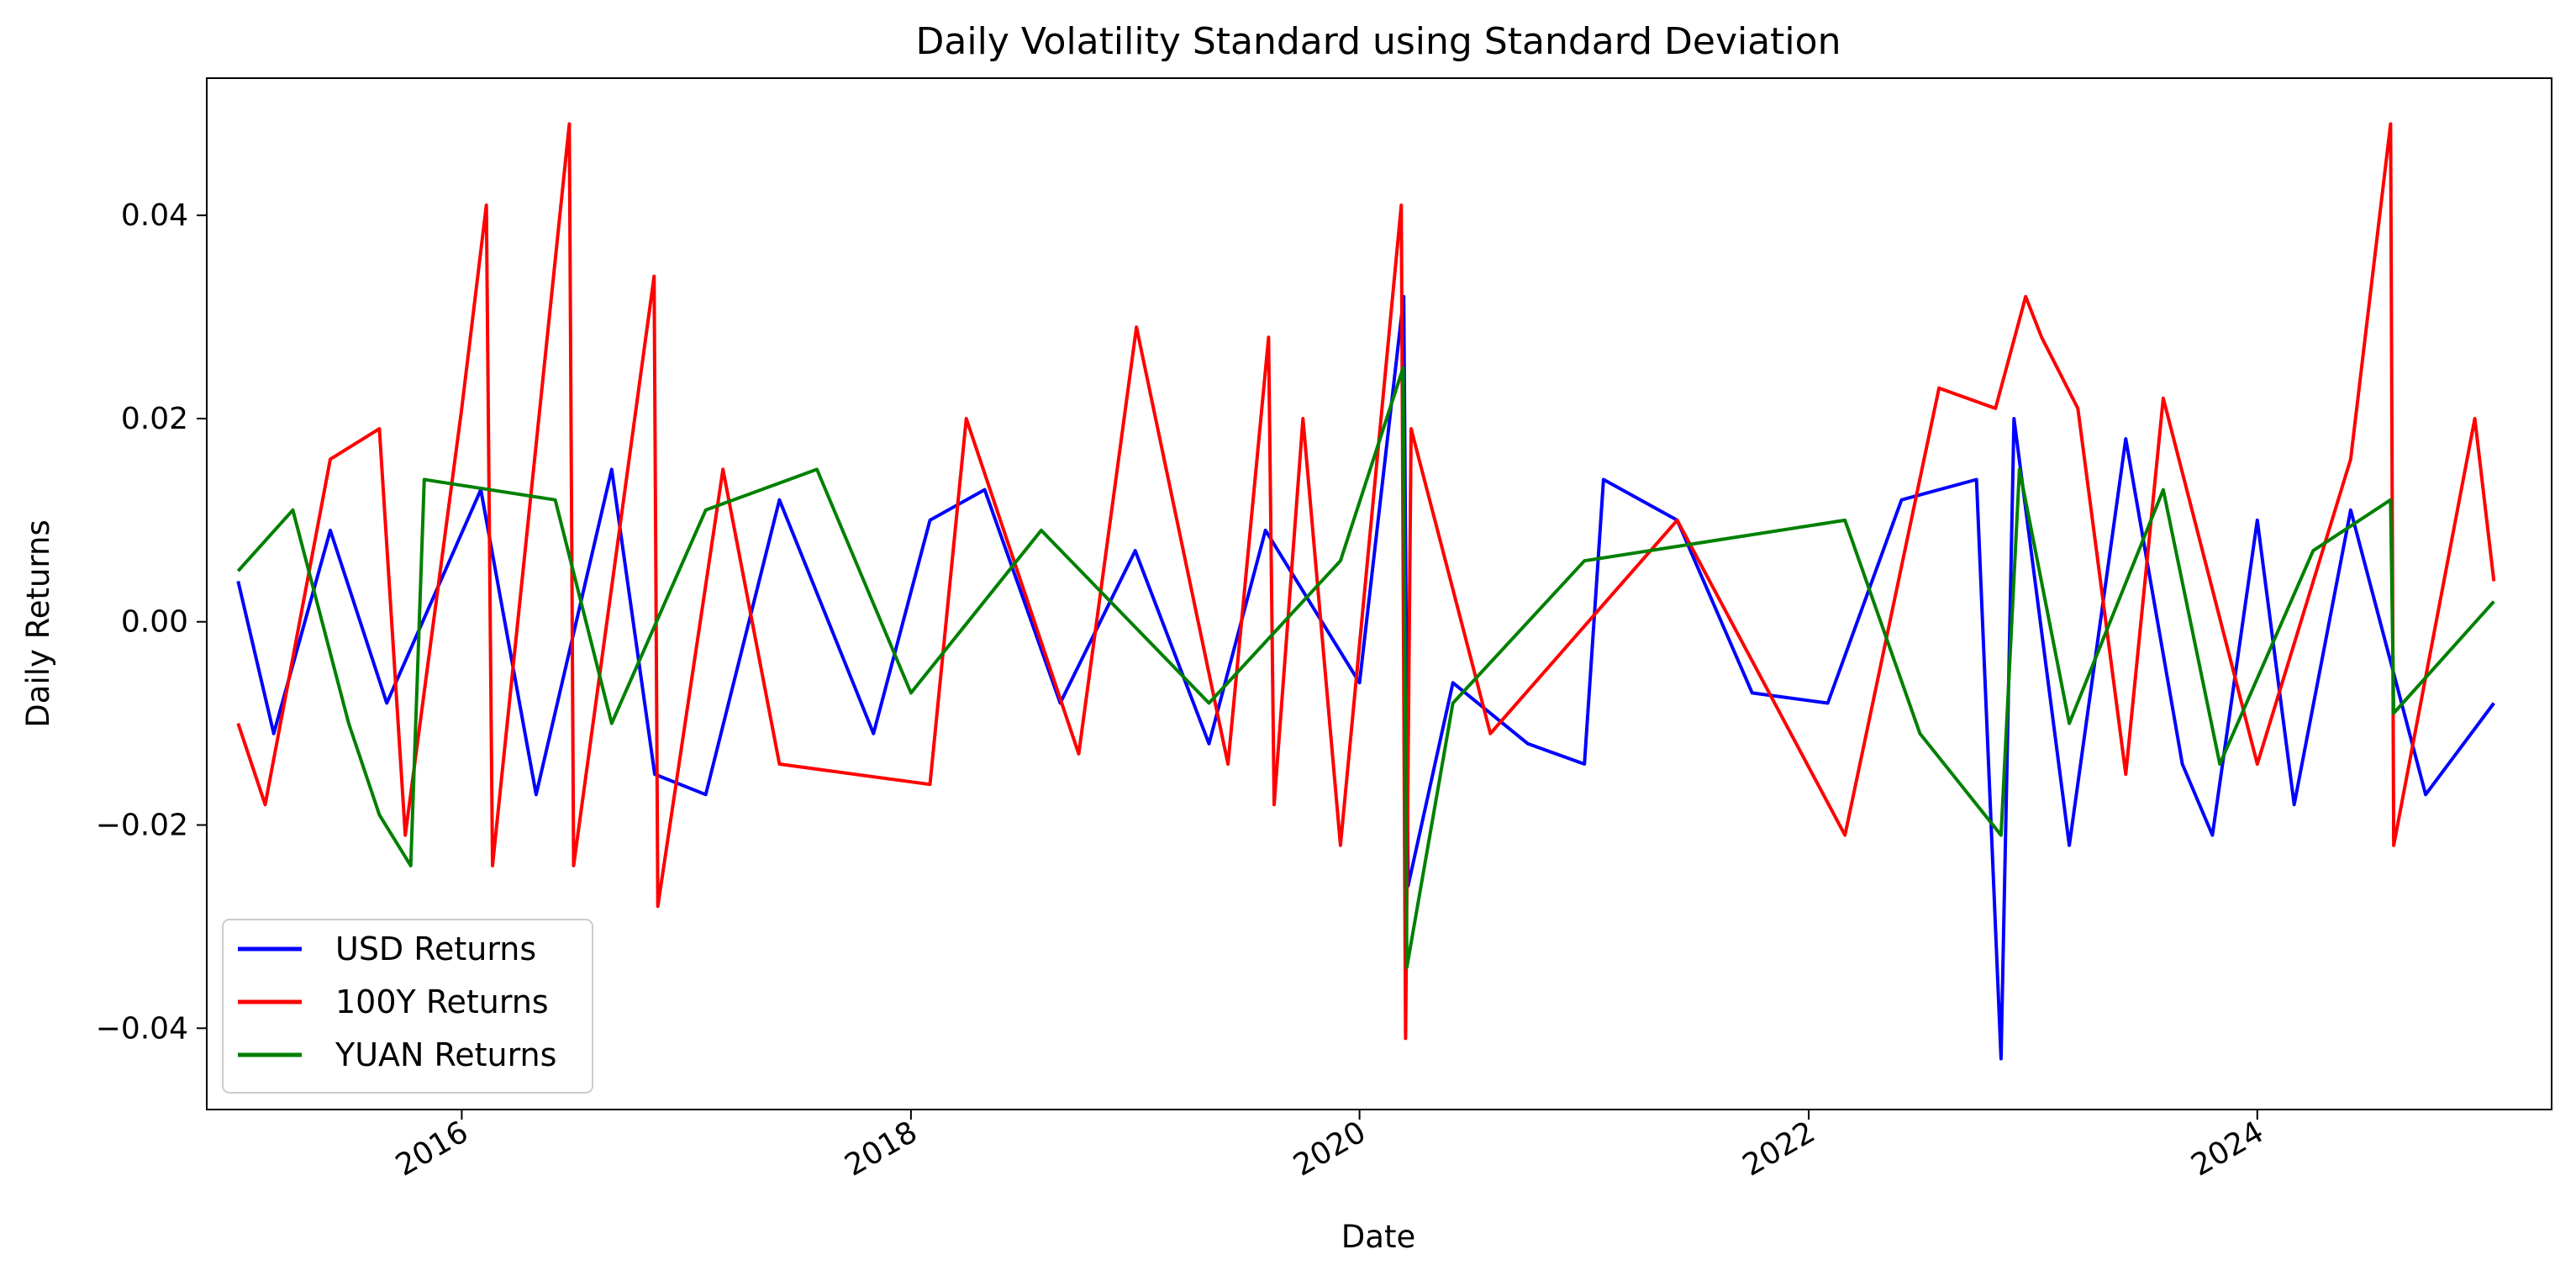  I want to click on legend-label-2: YUAN Returns, so click(445, 1054).